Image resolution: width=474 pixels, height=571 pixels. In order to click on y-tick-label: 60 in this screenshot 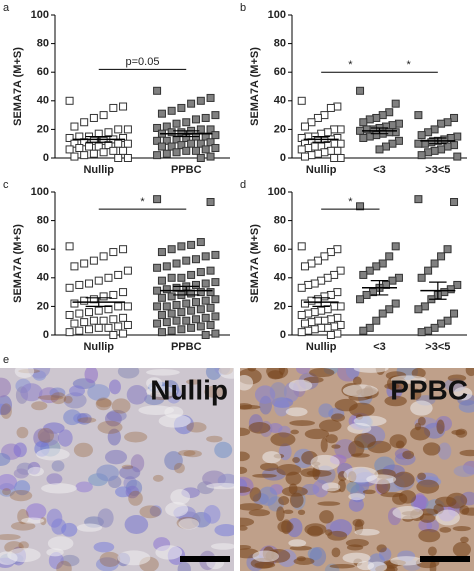, I will do `click(43, 72)`.